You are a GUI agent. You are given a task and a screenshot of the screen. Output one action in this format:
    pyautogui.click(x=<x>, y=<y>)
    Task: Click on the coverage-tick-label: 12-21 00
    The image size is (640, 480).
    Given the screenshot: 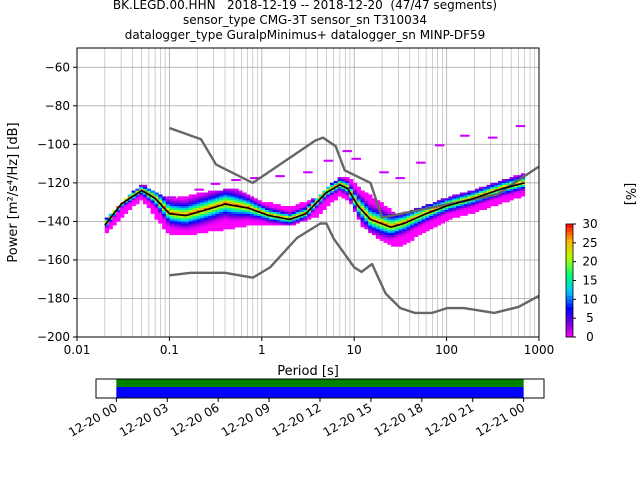 What is the action you would take?
    pyautogui.click(x=500, y=419)
    